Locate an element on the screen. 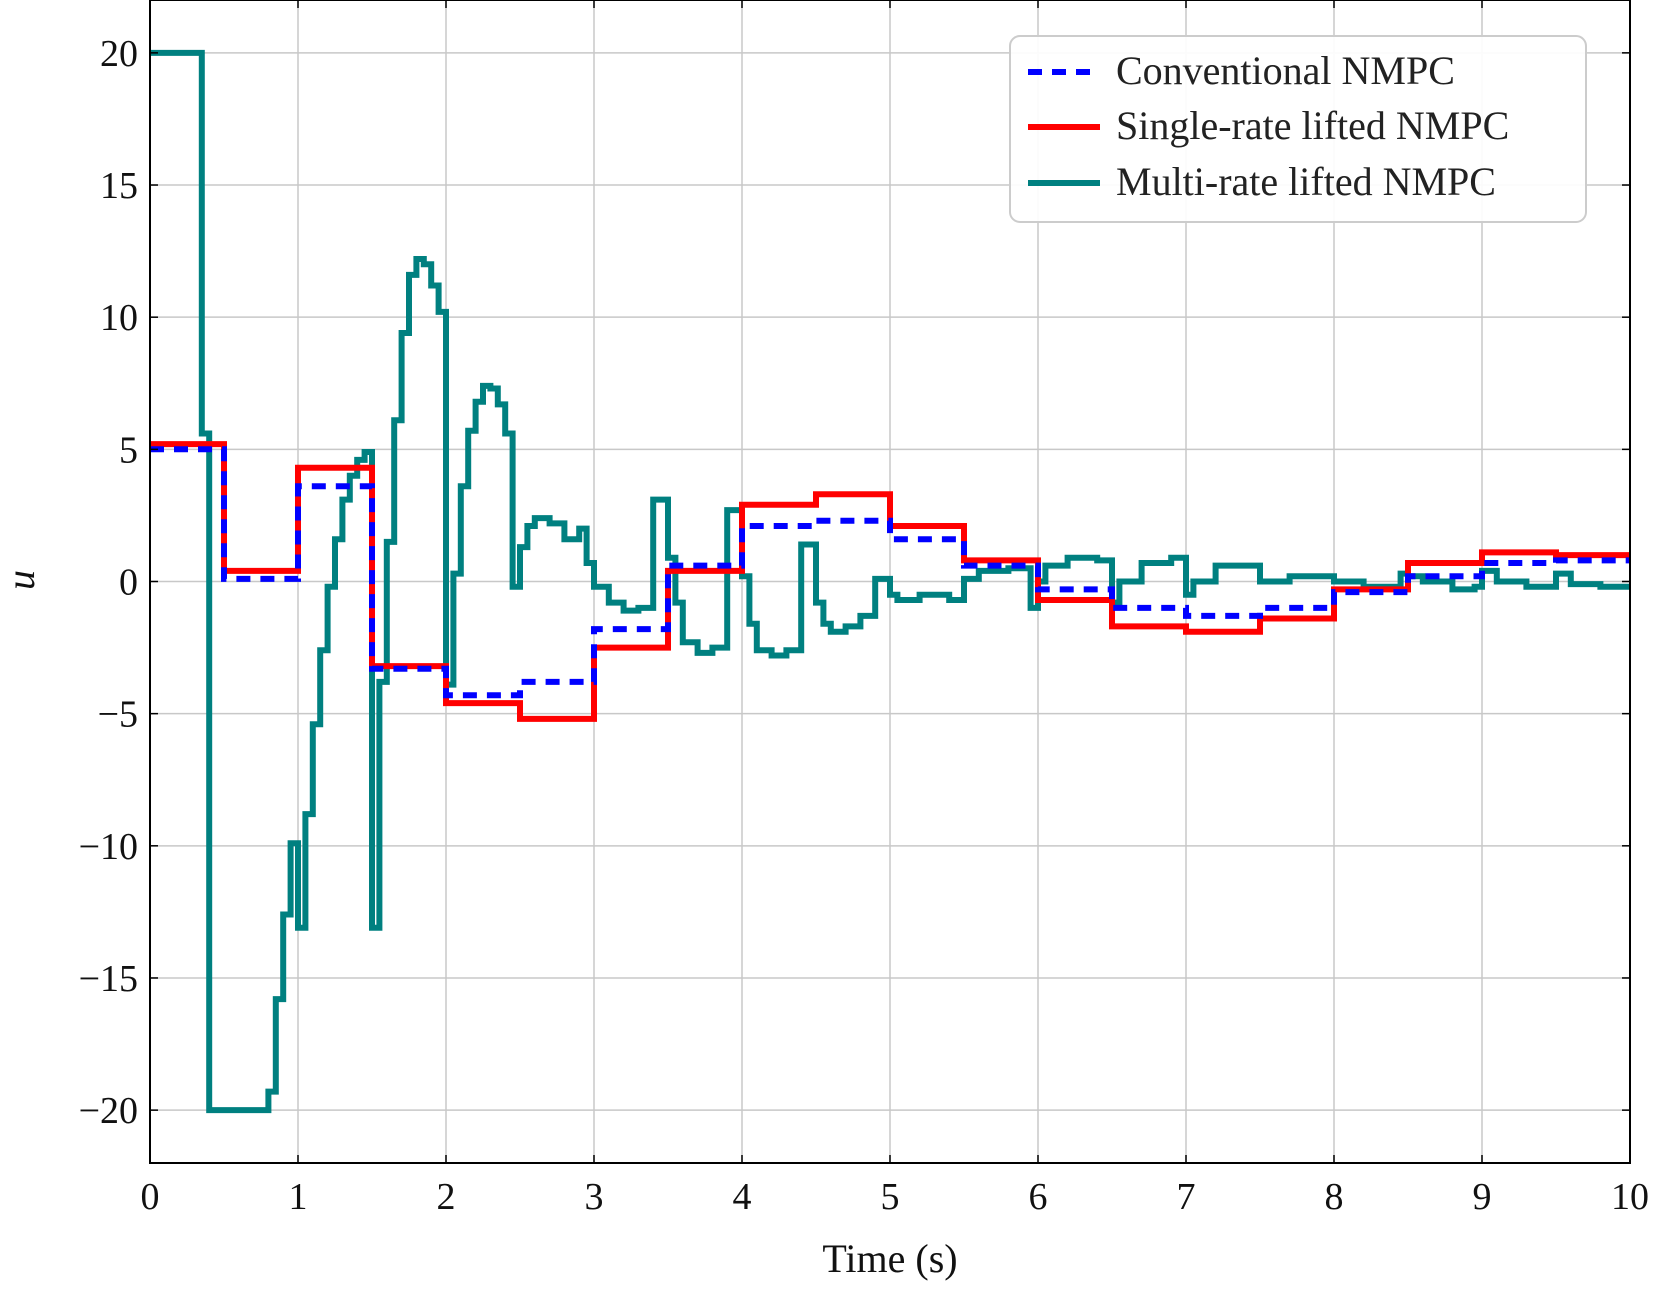  legend-label-single-rate: Single-rate lifted NMPC is located at coordinates (1312, 125).